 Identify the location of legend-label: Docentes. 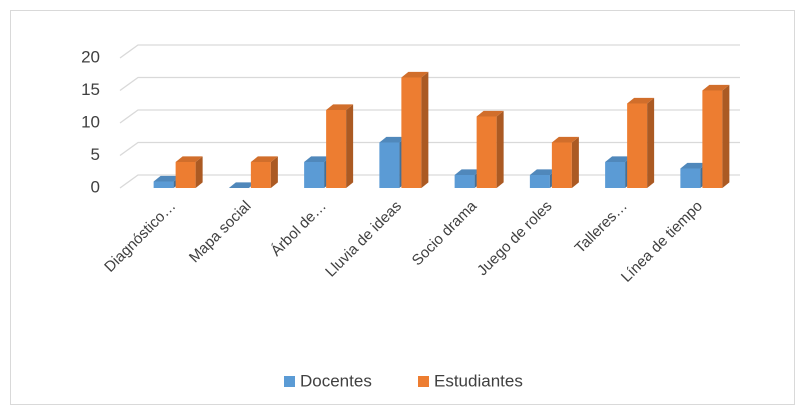
(336, 380).